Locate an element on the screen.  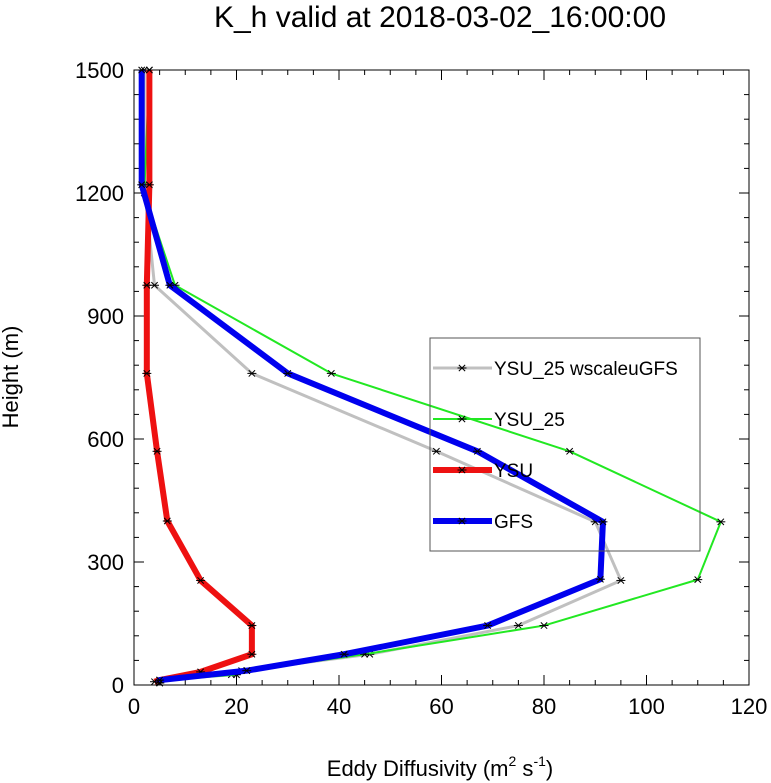
x-tick-label: 120 is located at coordinates (749, 706).